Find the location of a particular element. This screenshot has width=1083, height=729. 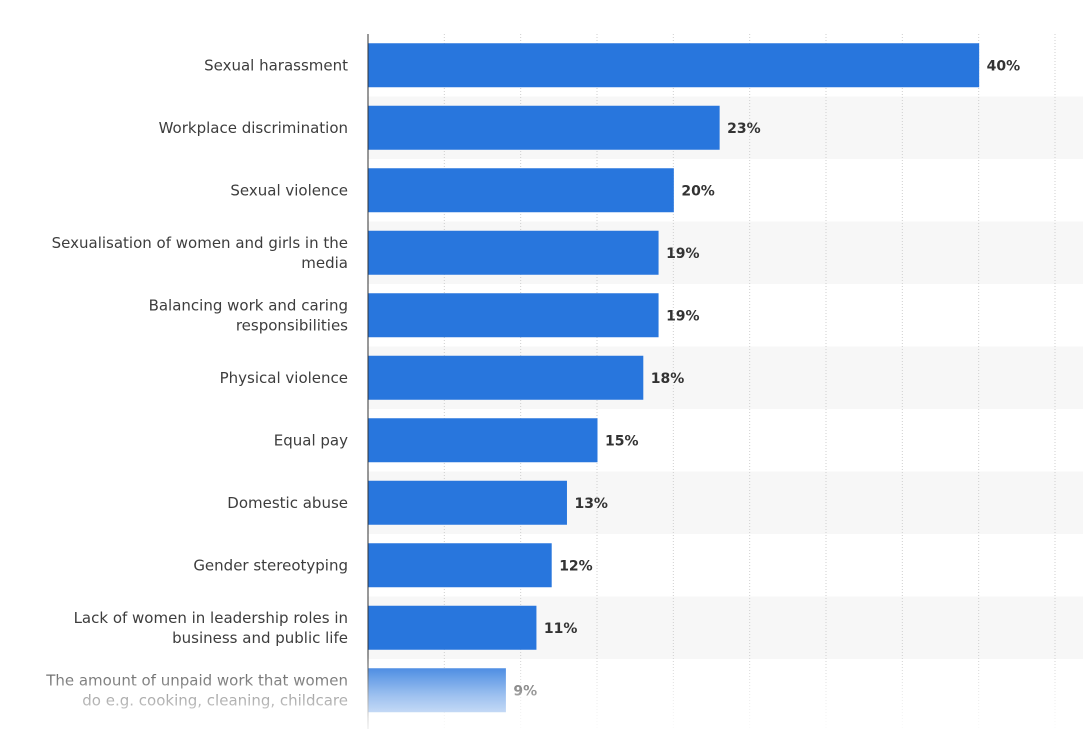

category-label-line: Balancing work and caring is located at coordinates (248, 305).